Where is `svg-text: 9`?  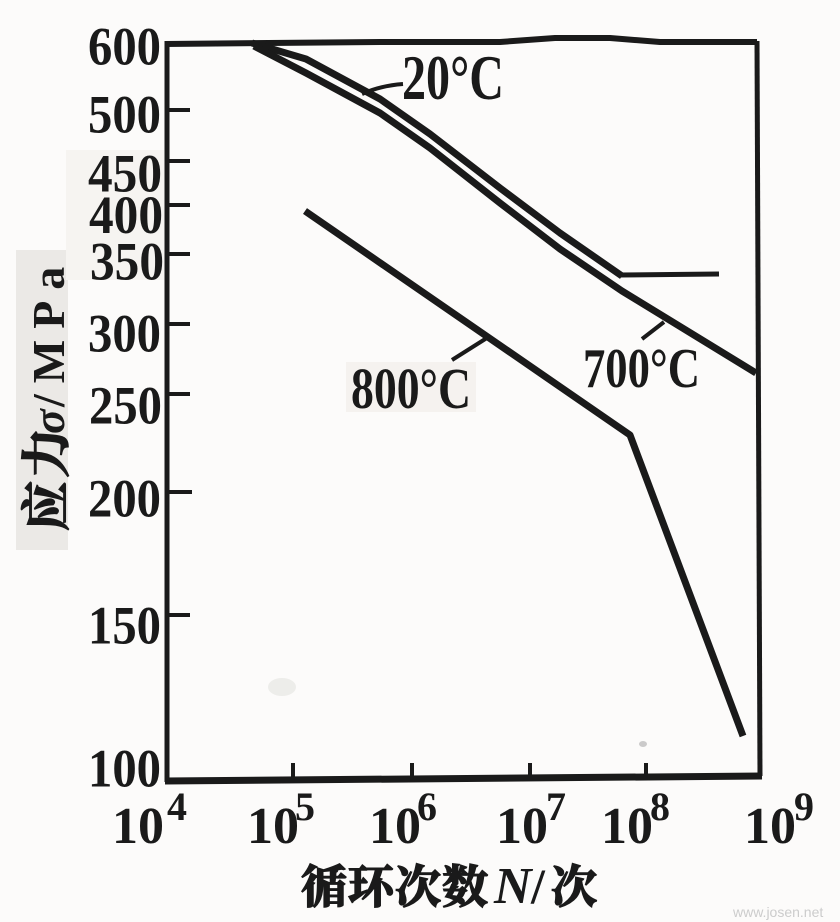
svg-text: 9 is located at coordinates (804, 806).